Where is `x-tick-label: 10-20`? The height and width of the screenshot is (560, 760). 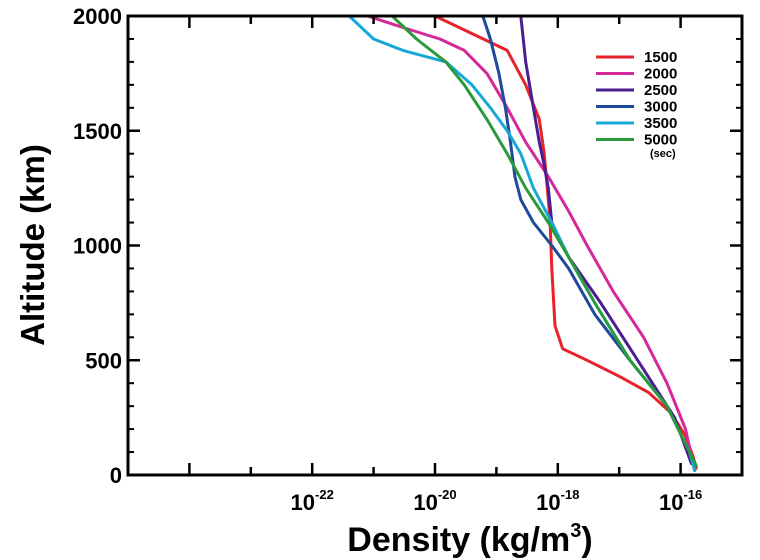 x-tick-label: 10-20 is located at coordinates (434, 501).